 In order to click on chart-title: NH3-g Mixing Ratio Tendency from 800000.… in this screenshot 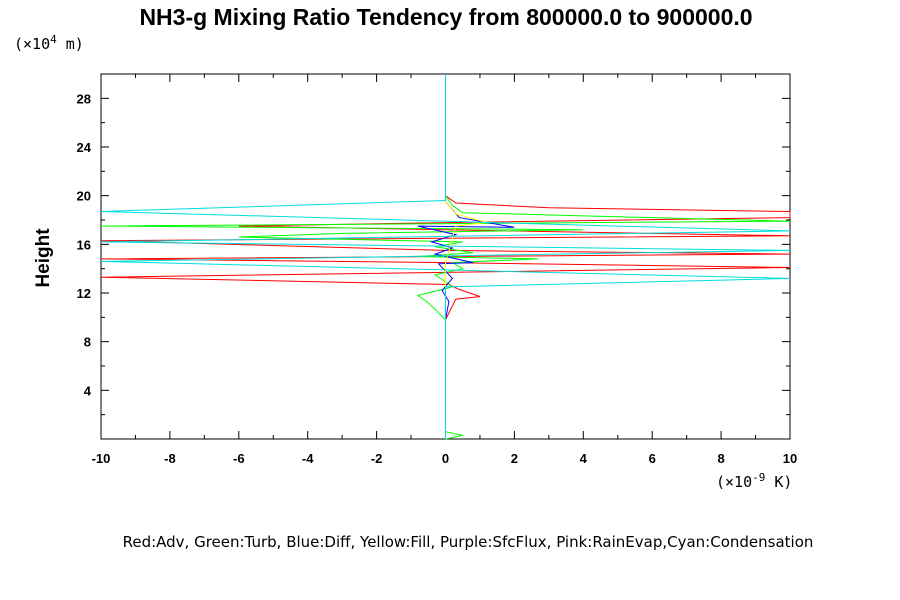, I will do `click(445, 17)`.